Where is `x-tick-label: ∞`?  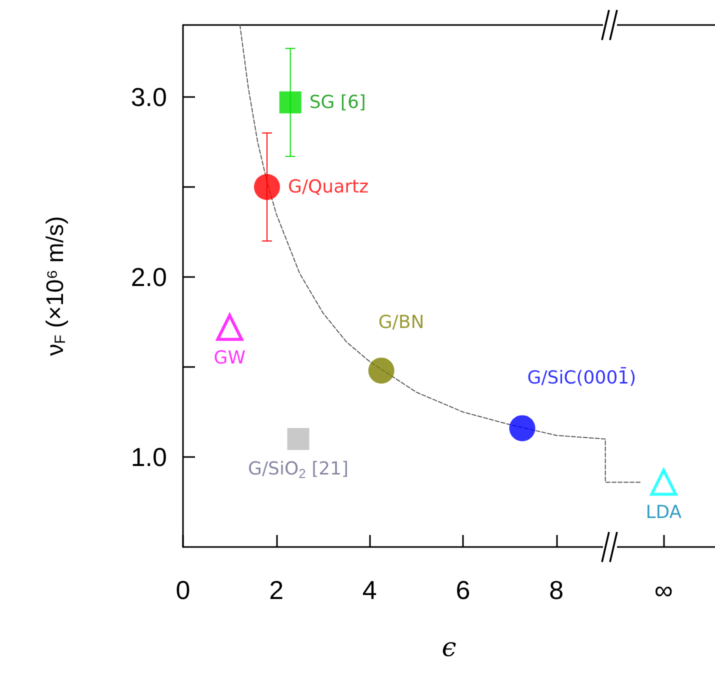 x-tick-label: ∞ is located at coordinates (663, 590).